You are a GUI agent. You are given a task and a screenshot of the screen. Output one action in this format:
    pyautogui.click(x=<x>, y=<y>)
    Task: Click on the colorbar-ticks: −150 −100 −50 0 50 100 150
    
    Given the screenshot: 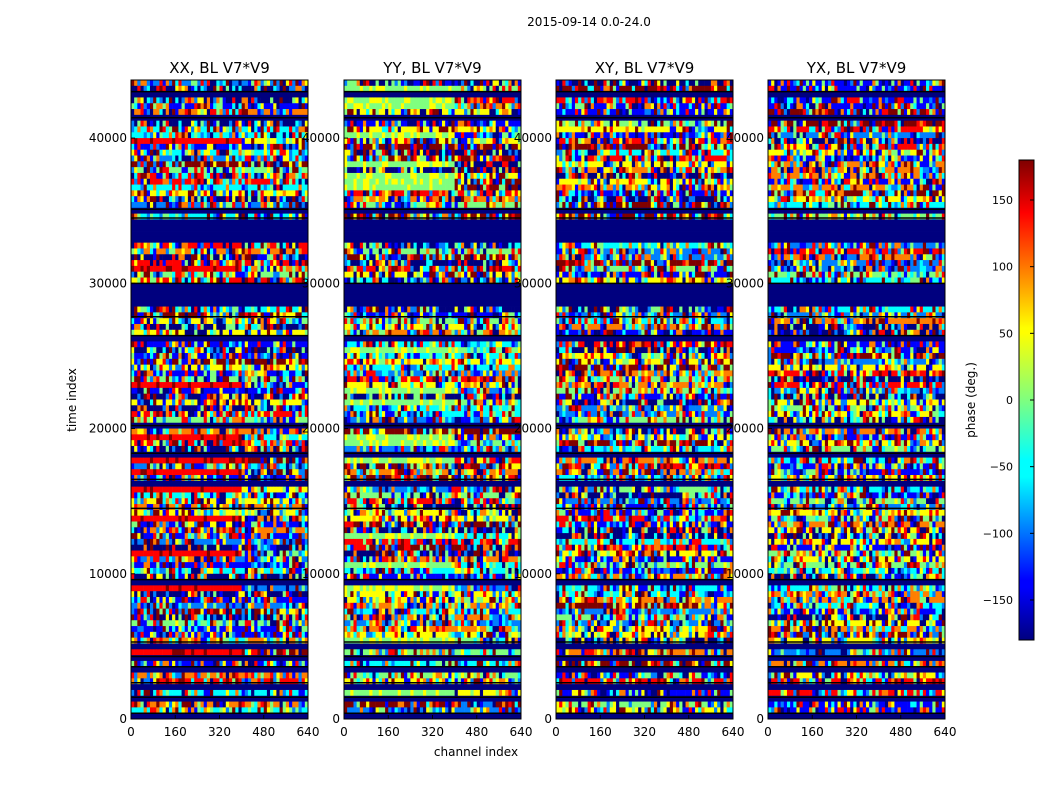 What is the action you would take?
    pyautogui.click(x=1008, y=400)
    